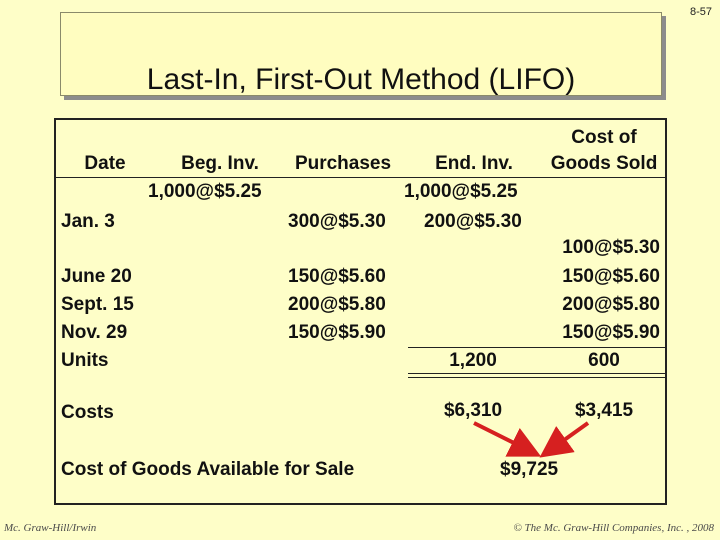  What do you see at coordinates (611, 247) in the screenshot?
I see `cogs-jan3: 100@$5.30` at bounding box center [611, 247].